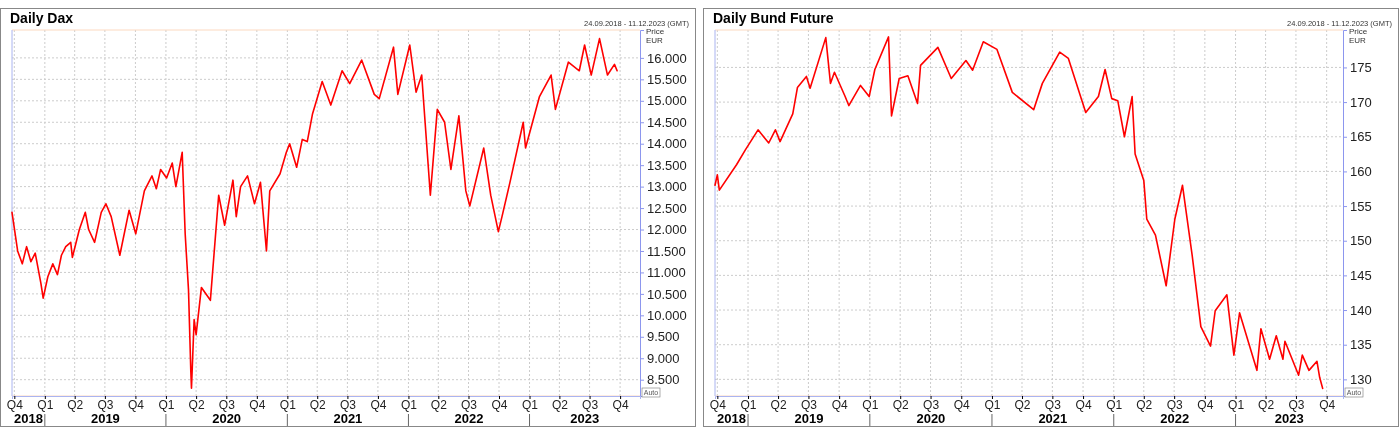 The width and height of the screenshot is (1399, 427). Describe the element at coordinates (1361, 310) in the screenshot. I see `y-tick-label: 140` at that location.